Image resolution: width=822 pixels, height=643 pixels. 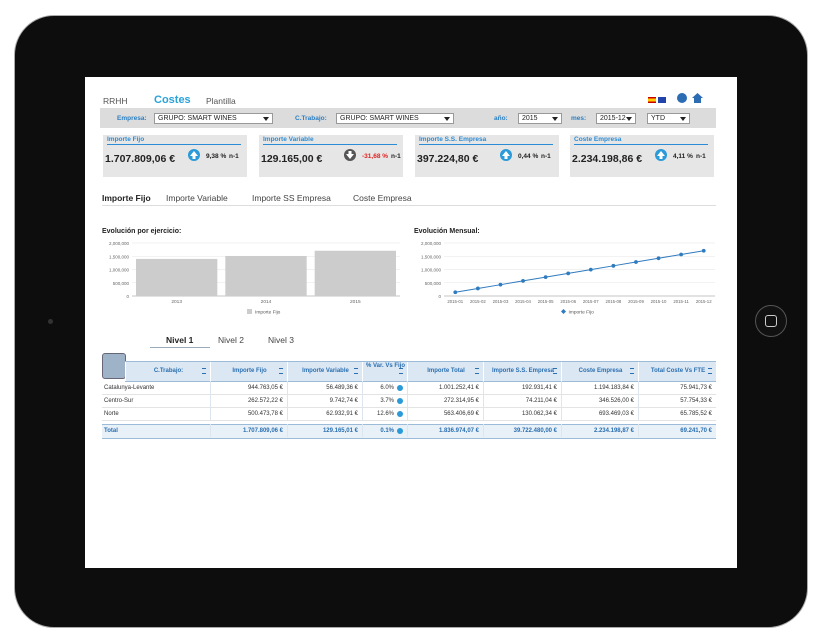 What do you see at coordinates (486, 140) in the screenshot?
I see `kpi-title: Importe S.S. Empresa` at bounding box center [486, 140].